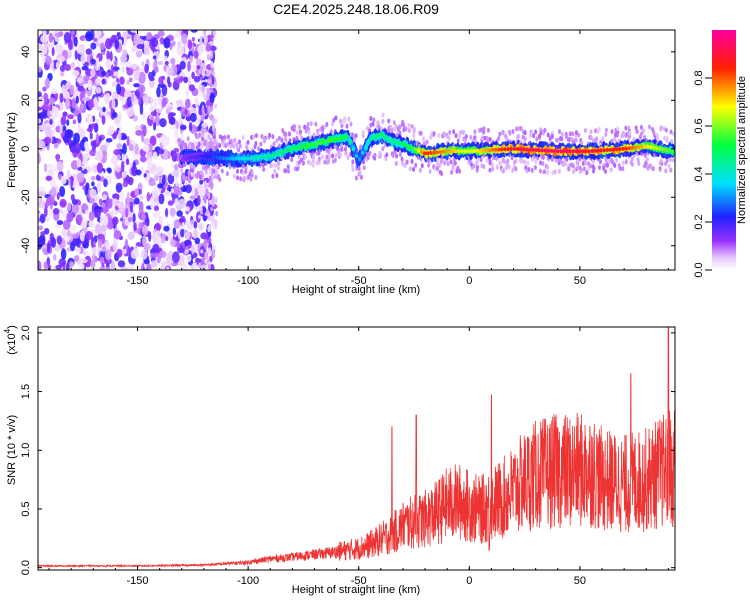 The height and width of the screenshot is (600, 750). I want to click on y-tick-label: 0.5, so click(26, 508).